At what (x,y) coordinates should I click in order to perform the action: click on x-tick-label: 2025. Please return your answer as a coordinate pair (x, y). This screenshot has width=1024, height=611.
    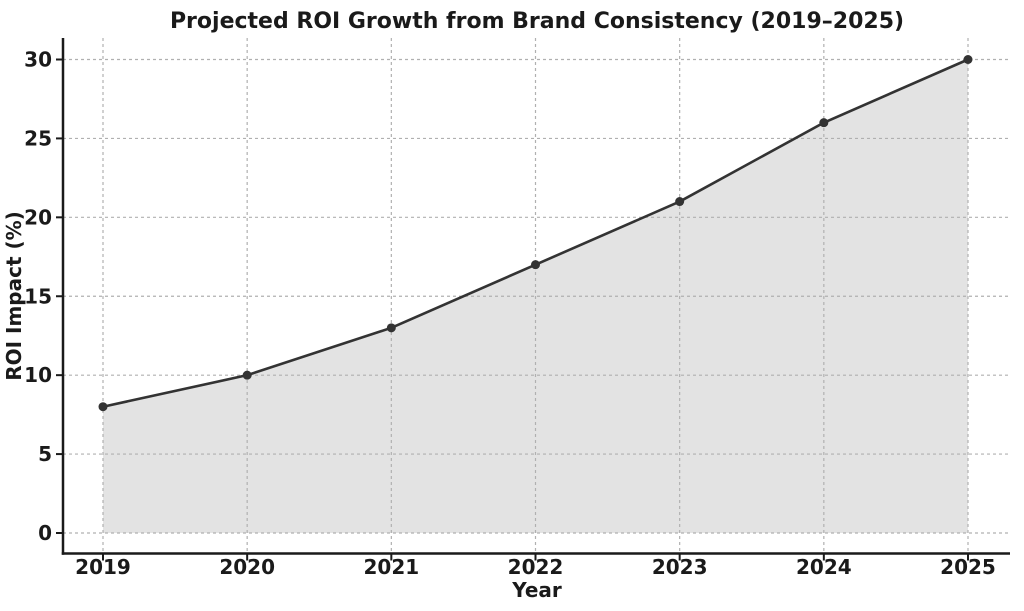
    Looking at the image, I should click on (968, 567).